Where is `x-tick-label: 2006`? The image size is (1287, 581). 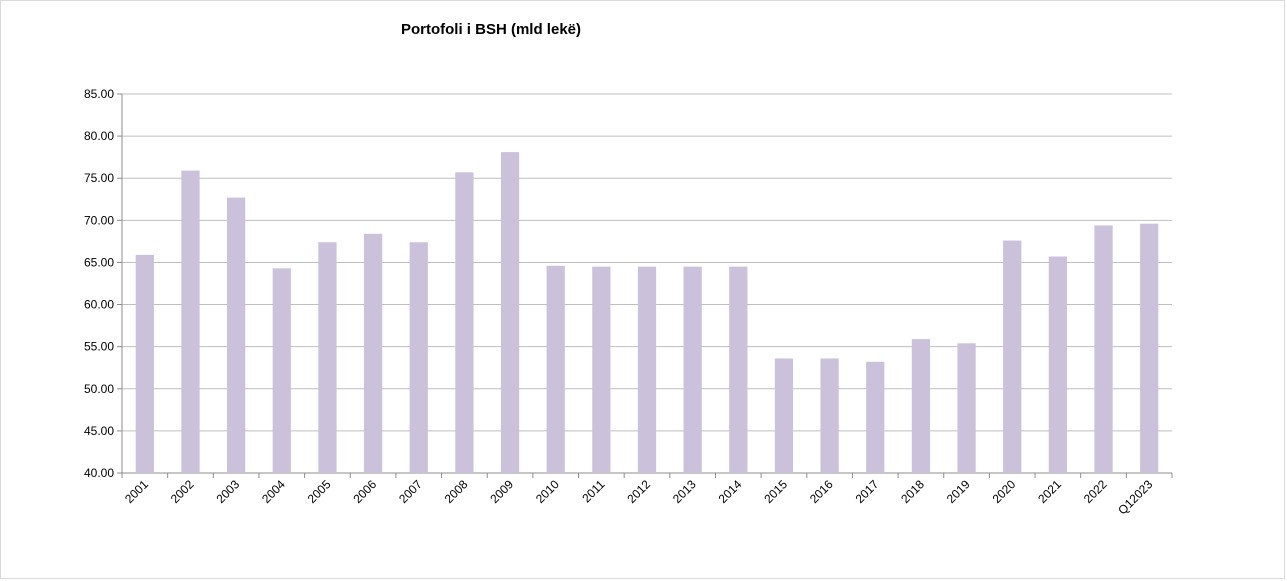
x-tick-label: 2006 is located at coordinates (364, 491).